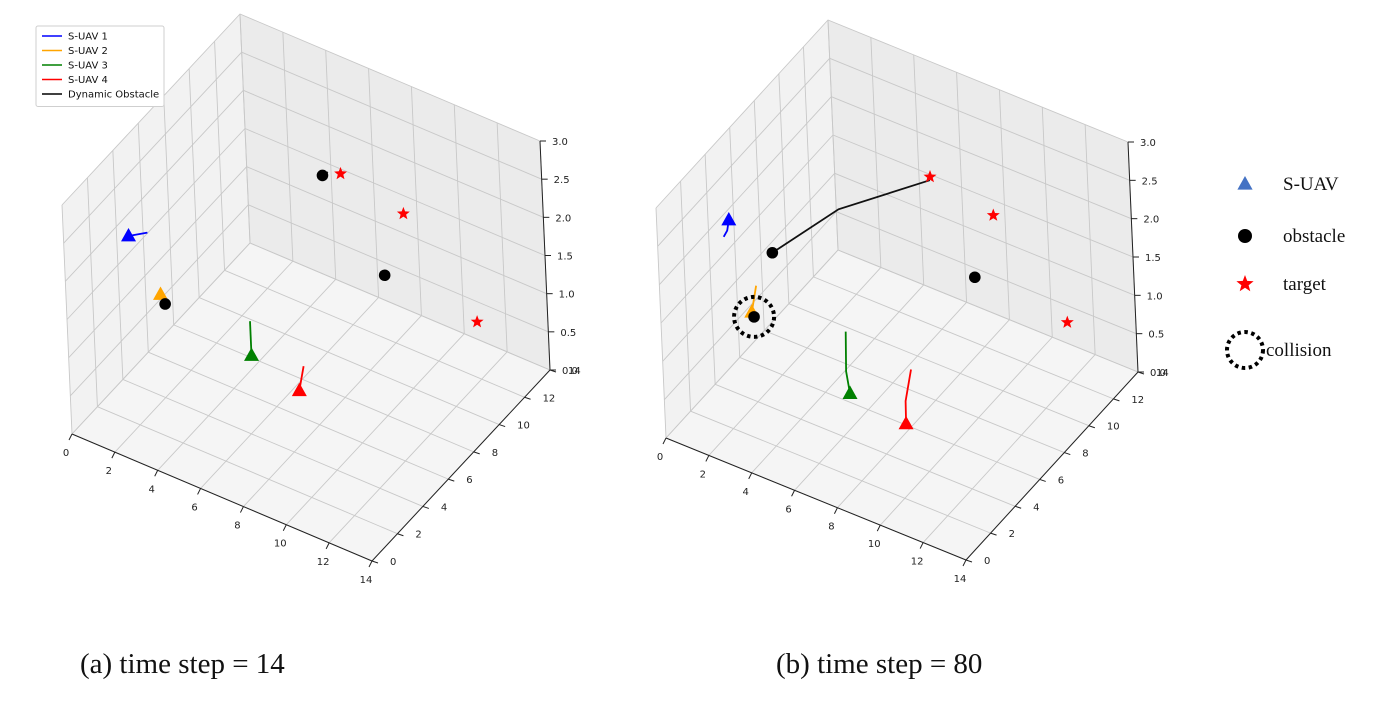 Image resolution: width=1384 pixels, height=702 pixels. What do you see at coordinates (754, 316) in the screenshot?
I see `collision-marker` at bounding box center [754, 316].